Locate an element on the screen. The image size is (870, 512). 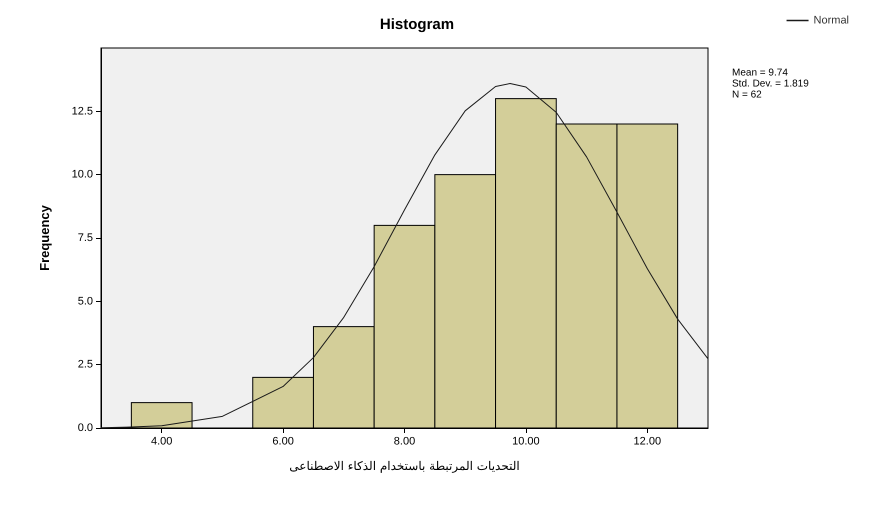
y-tick-label: 0.0 is located at coordinates (85, 428).